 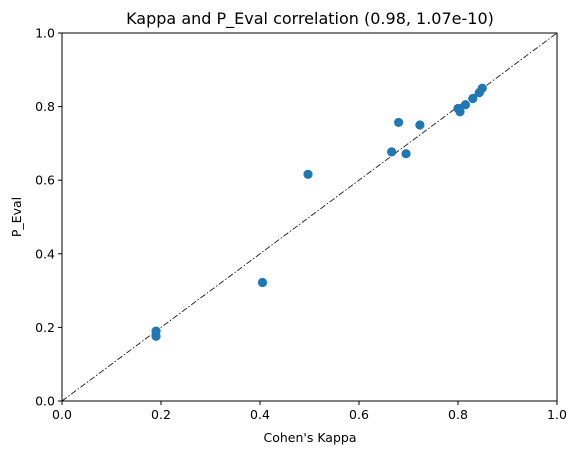 What do you see at coordinates (45, 253) in the screenshot?
I see `y-tick-label: 0.4` at bounding box center [45, 253].